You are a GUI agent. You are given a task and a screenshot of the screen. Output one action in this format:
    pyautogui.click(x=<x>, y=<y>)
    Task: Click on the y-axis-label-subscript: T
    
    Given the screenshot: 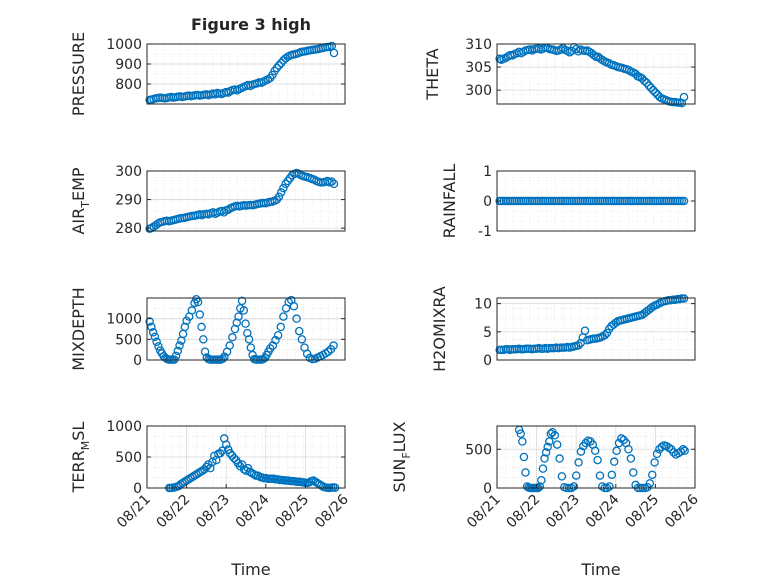 What is the action you would take?
    pyautogui.click(x=85, y=205)
    